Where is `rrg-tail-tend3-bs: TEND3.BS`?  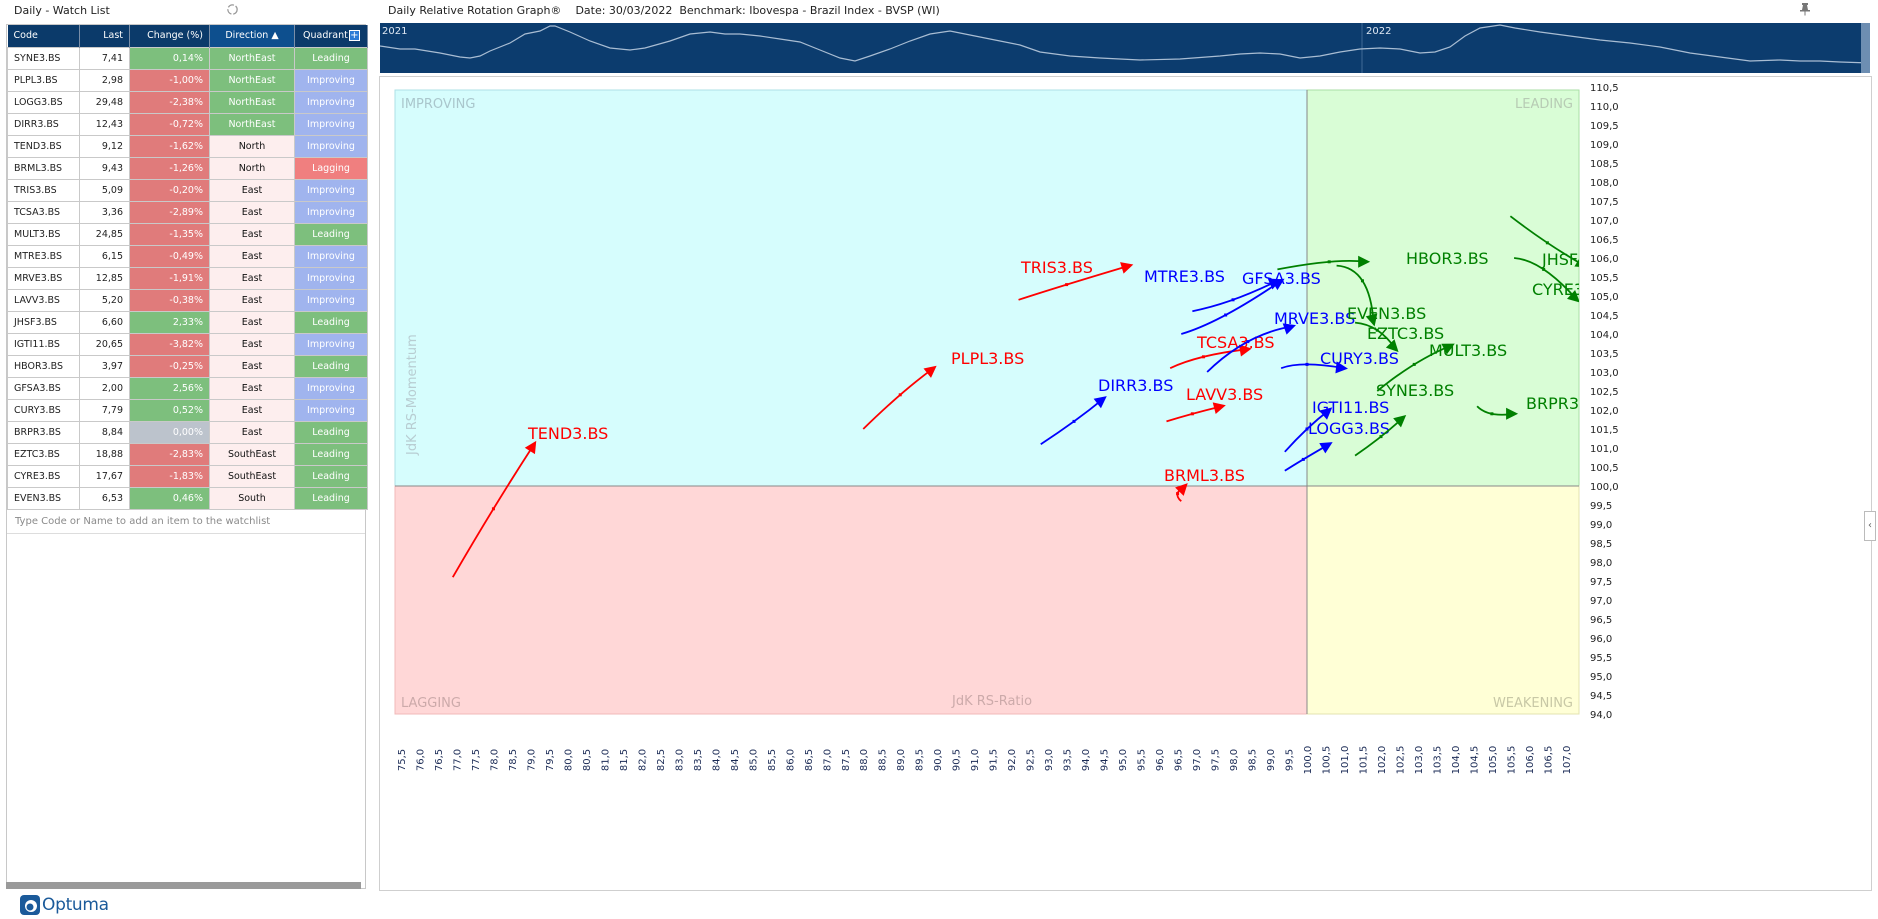 rrg-tail-tend3-bs: TEND3.BS is located at coordinates (530, 501).